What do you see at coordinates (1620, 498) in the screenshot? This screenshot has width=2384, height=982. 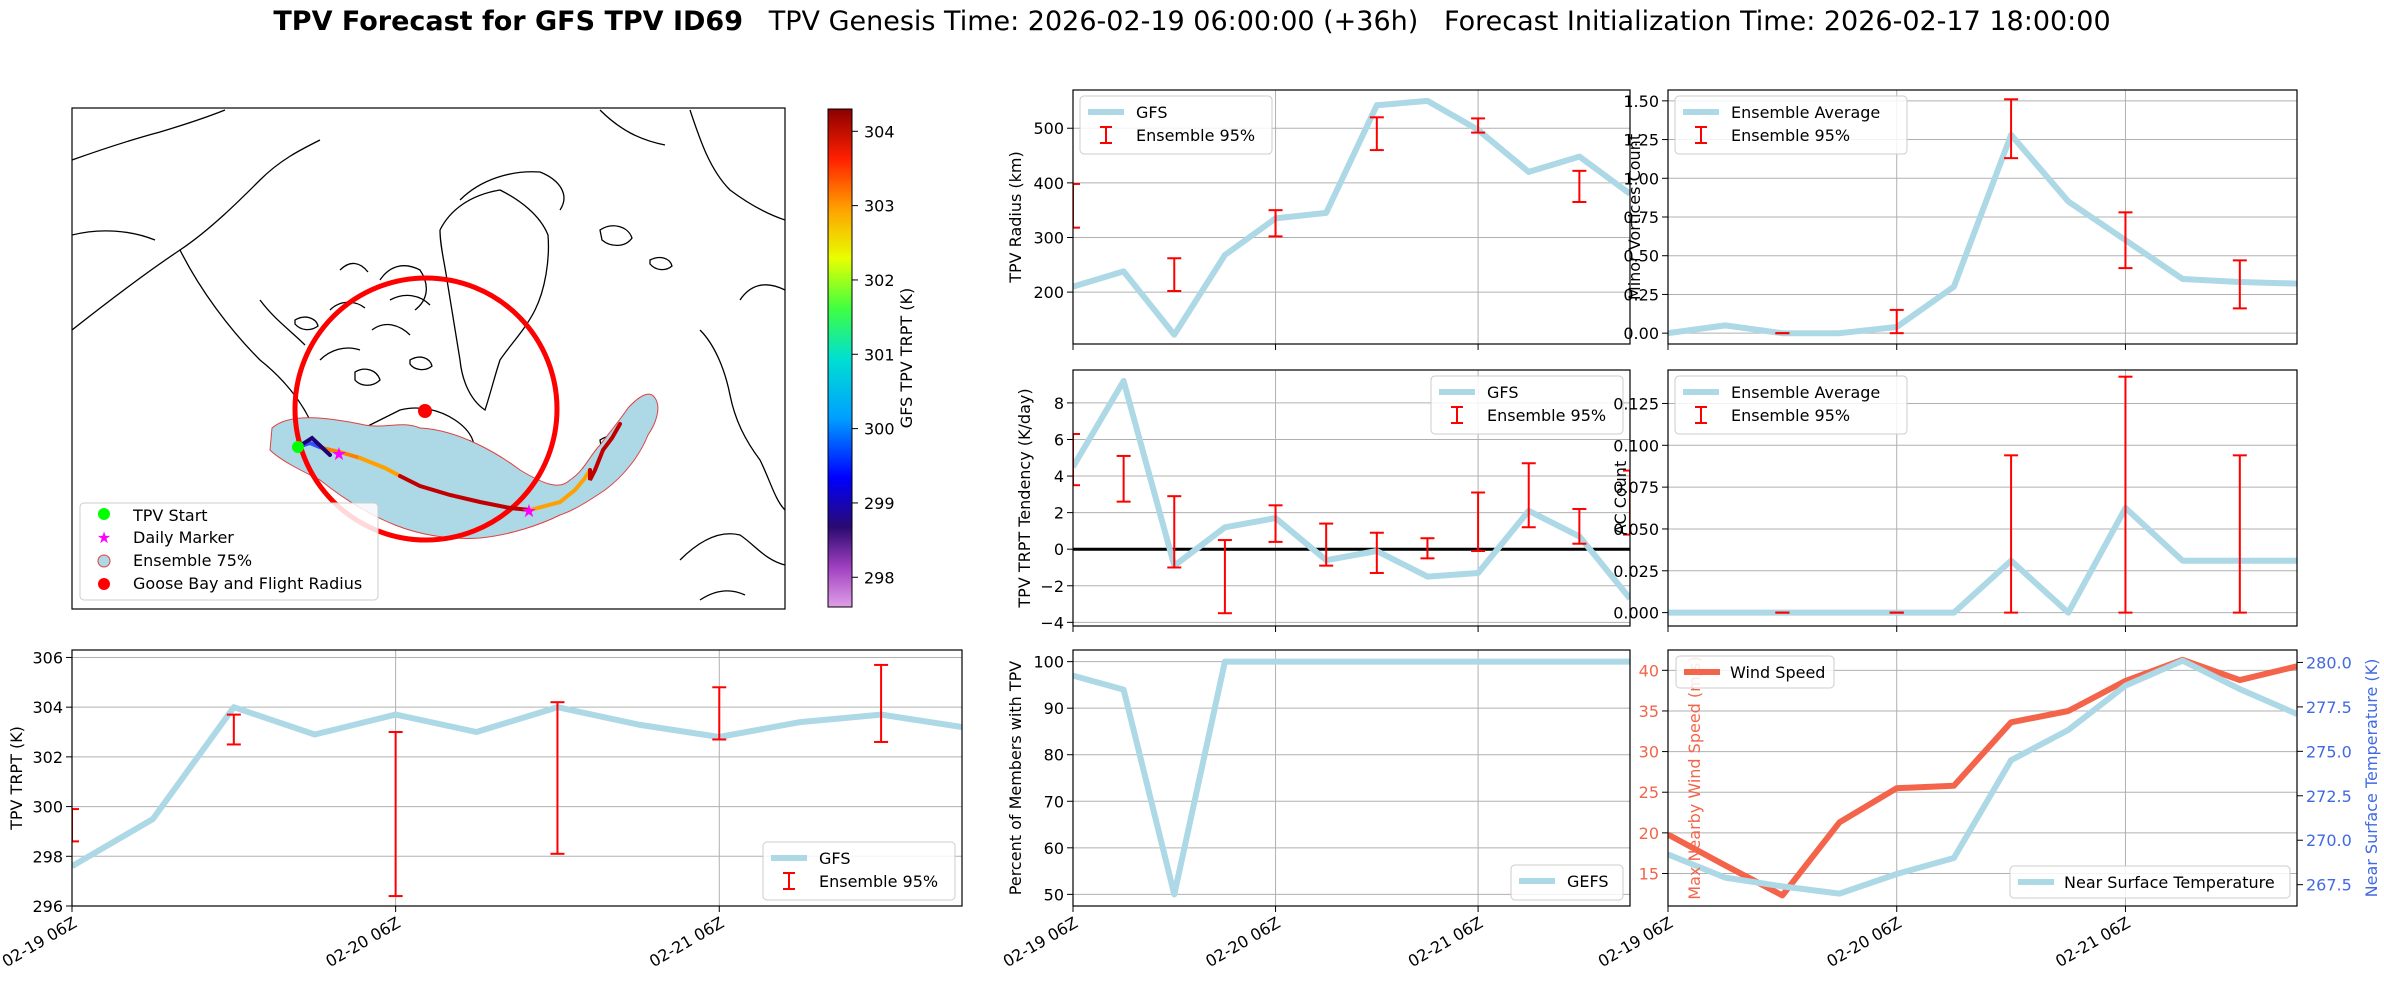 I see `y-axis-label: AC Count` at bounding box center [1620, 498].